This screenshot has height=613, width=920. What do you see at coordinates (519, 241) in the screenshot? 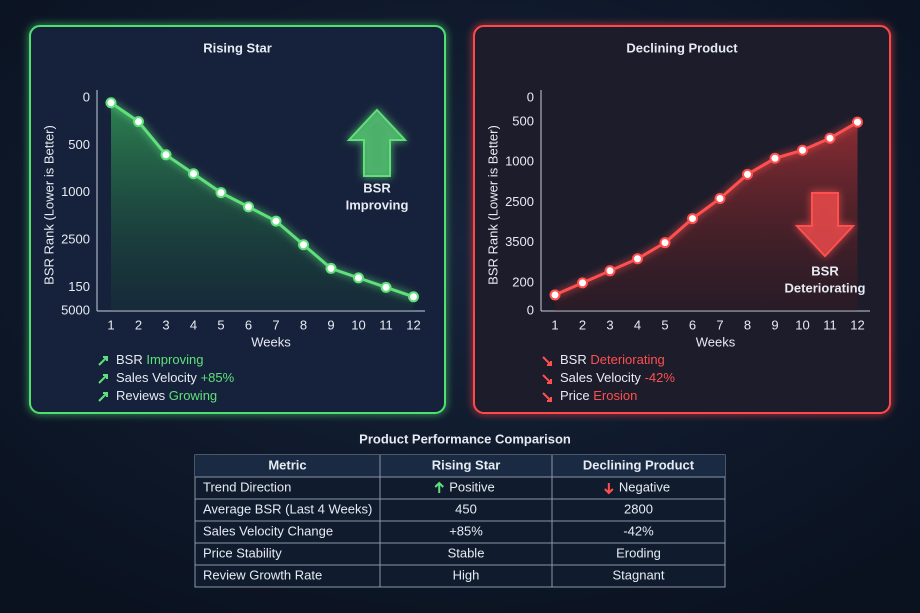
I see `y-tick-label: 3500` at bounding box center [519, 241].